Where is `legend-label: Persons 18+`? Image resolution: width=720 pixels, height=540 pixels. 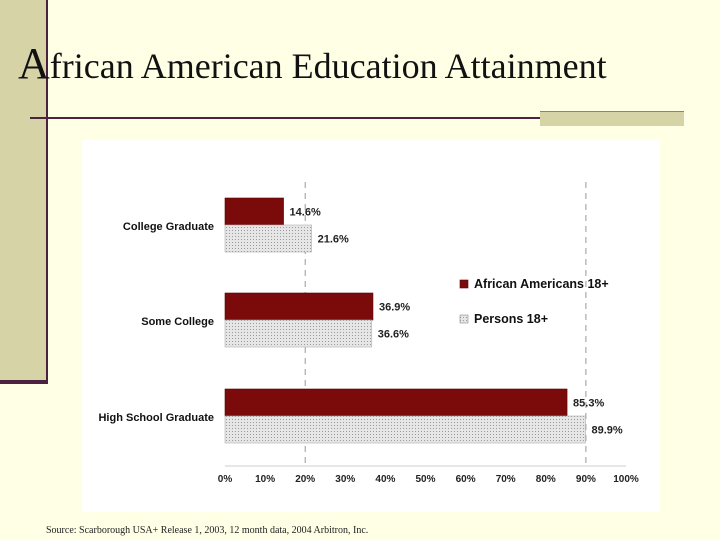
legend-label: Persons 18+ is located at coordinates (511, 319).